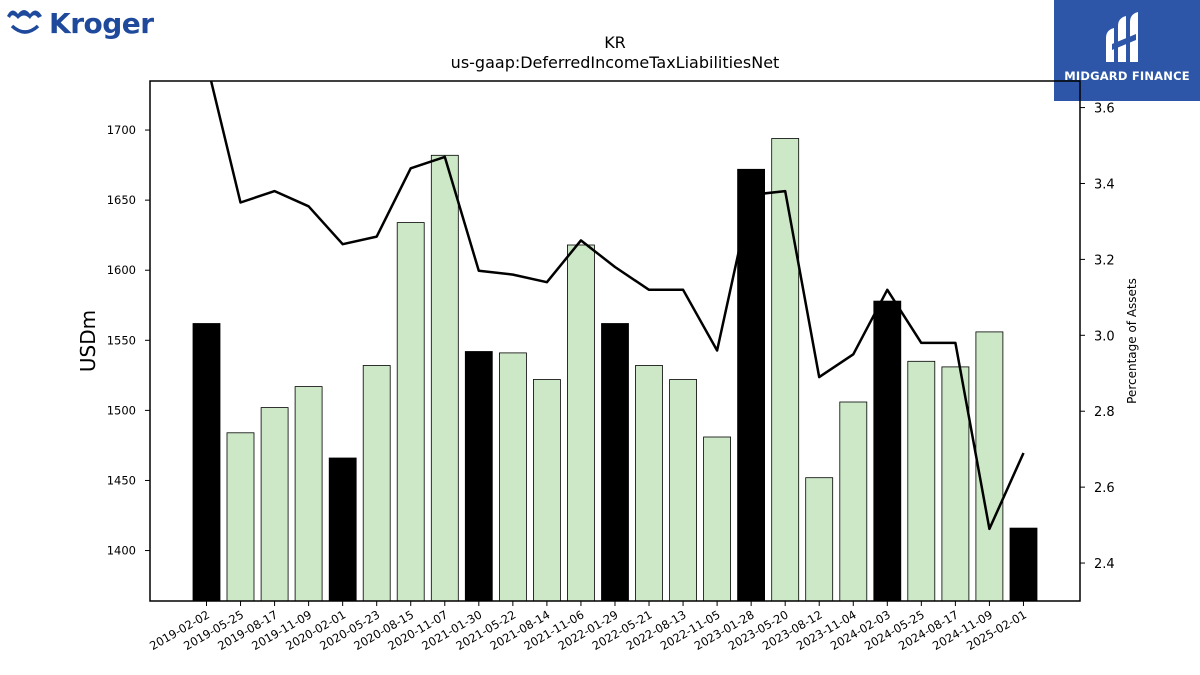 This screenshot has width=1200, height=675. Describe the element at coordinates (121, 551) in the screenshot. I see `y-tick-label: 1400` at that location.